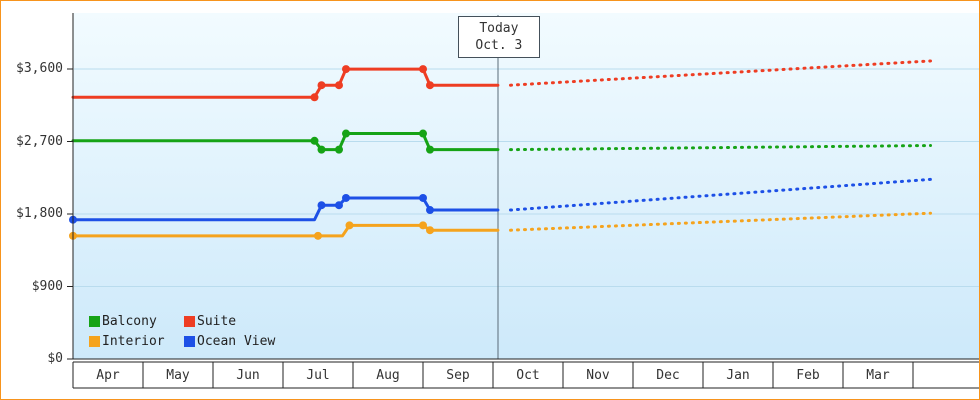 Image resolution: width=980 pixels, height=400 pixels. What do you see at coordinates (498, 37) in the screenshot?
I see `today-flag: Today Oct. 3` at bounding box center [498, 37].